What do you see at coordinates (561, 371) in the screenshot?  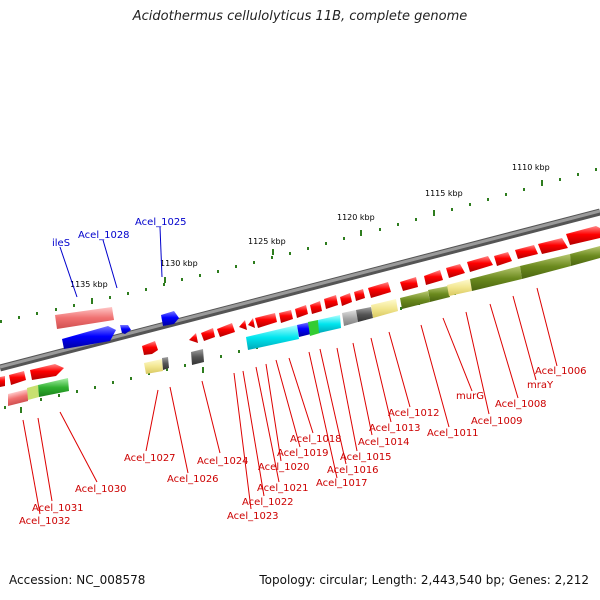 I see `gene-label-acel-1006: Acel_1006` at bounding box center [561, 371].